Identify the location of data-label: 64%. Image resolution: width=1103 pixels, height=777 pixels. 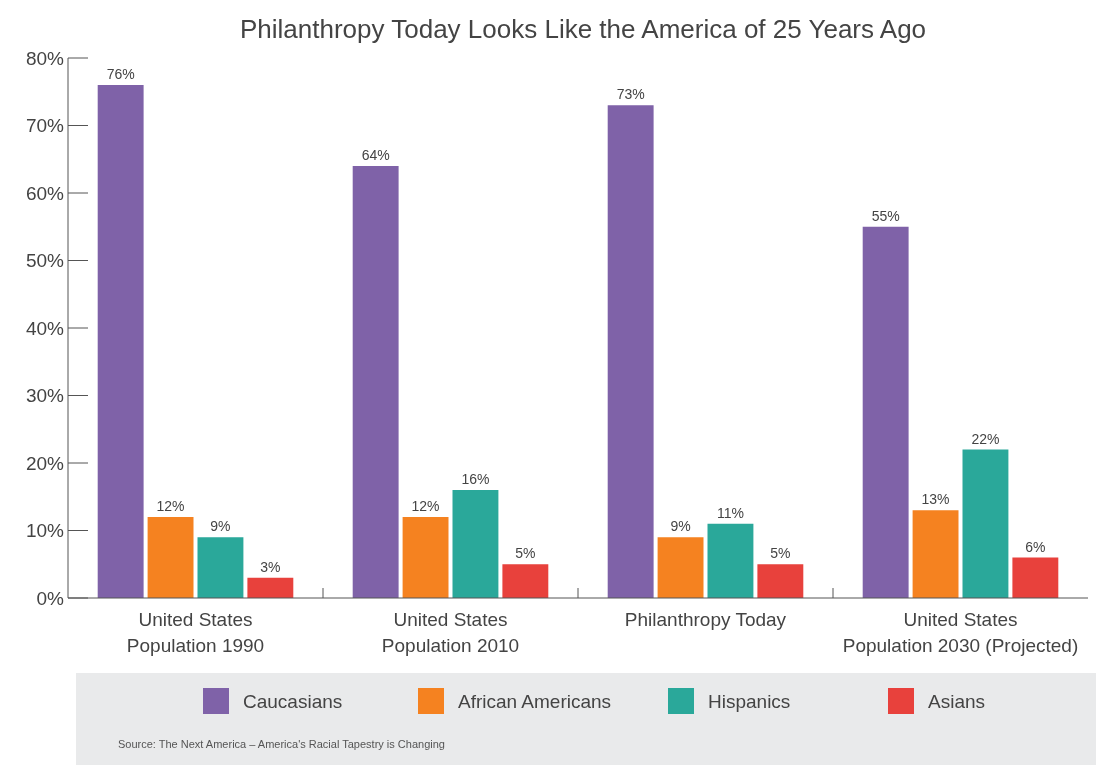
(375, 155).